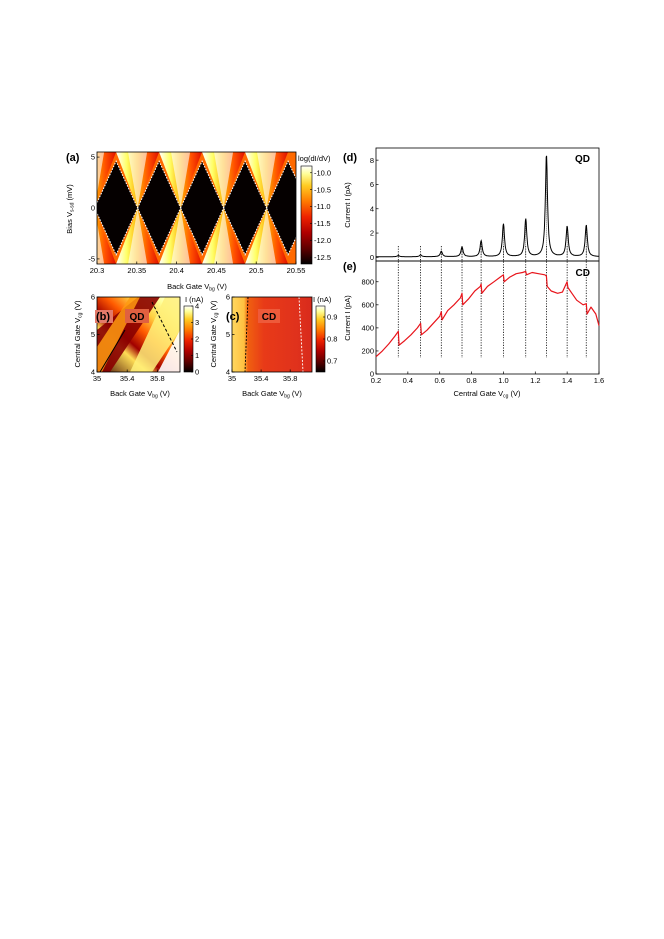 The height and width of the screenshot is (939, 664). I want to click on plot-d-y-tick-label: 8, so click(372, 160).